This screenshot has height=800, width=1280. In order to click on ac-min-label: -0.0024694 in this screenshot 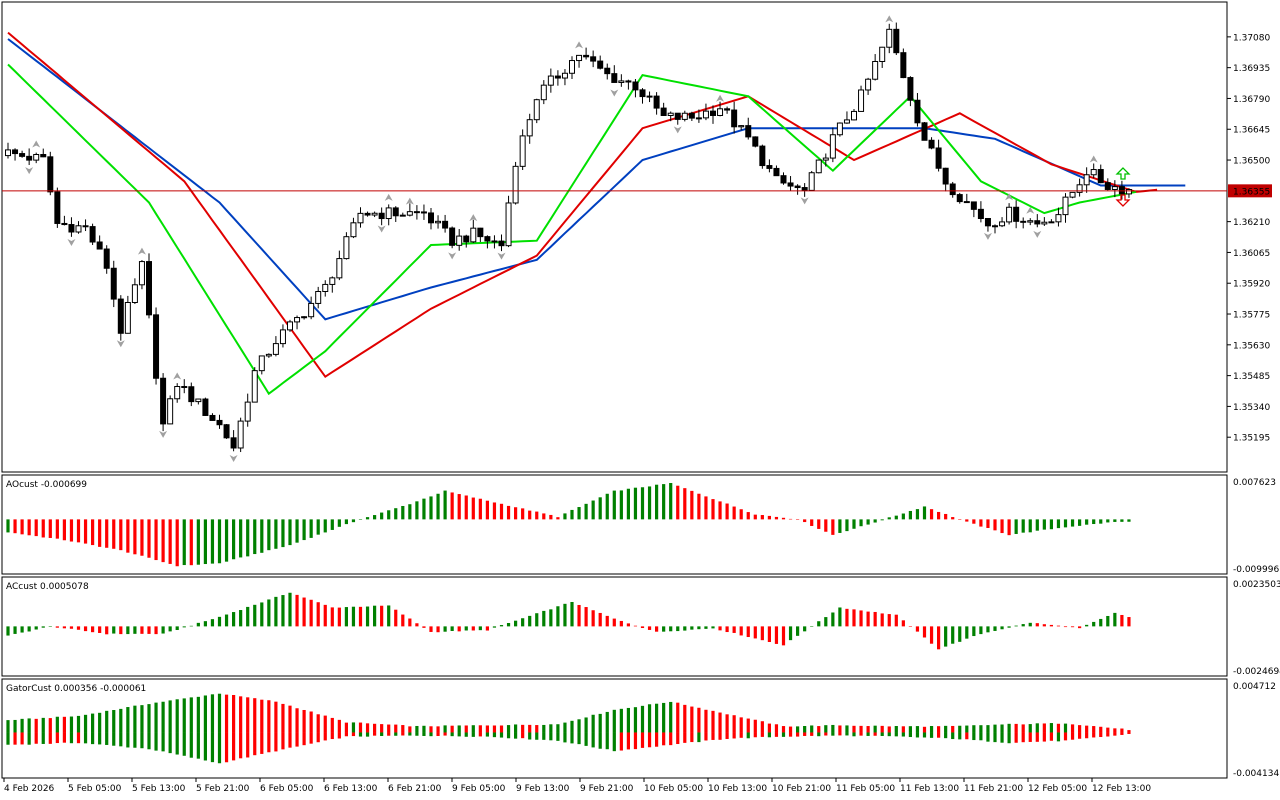, I will do `click(1256, 672)`.